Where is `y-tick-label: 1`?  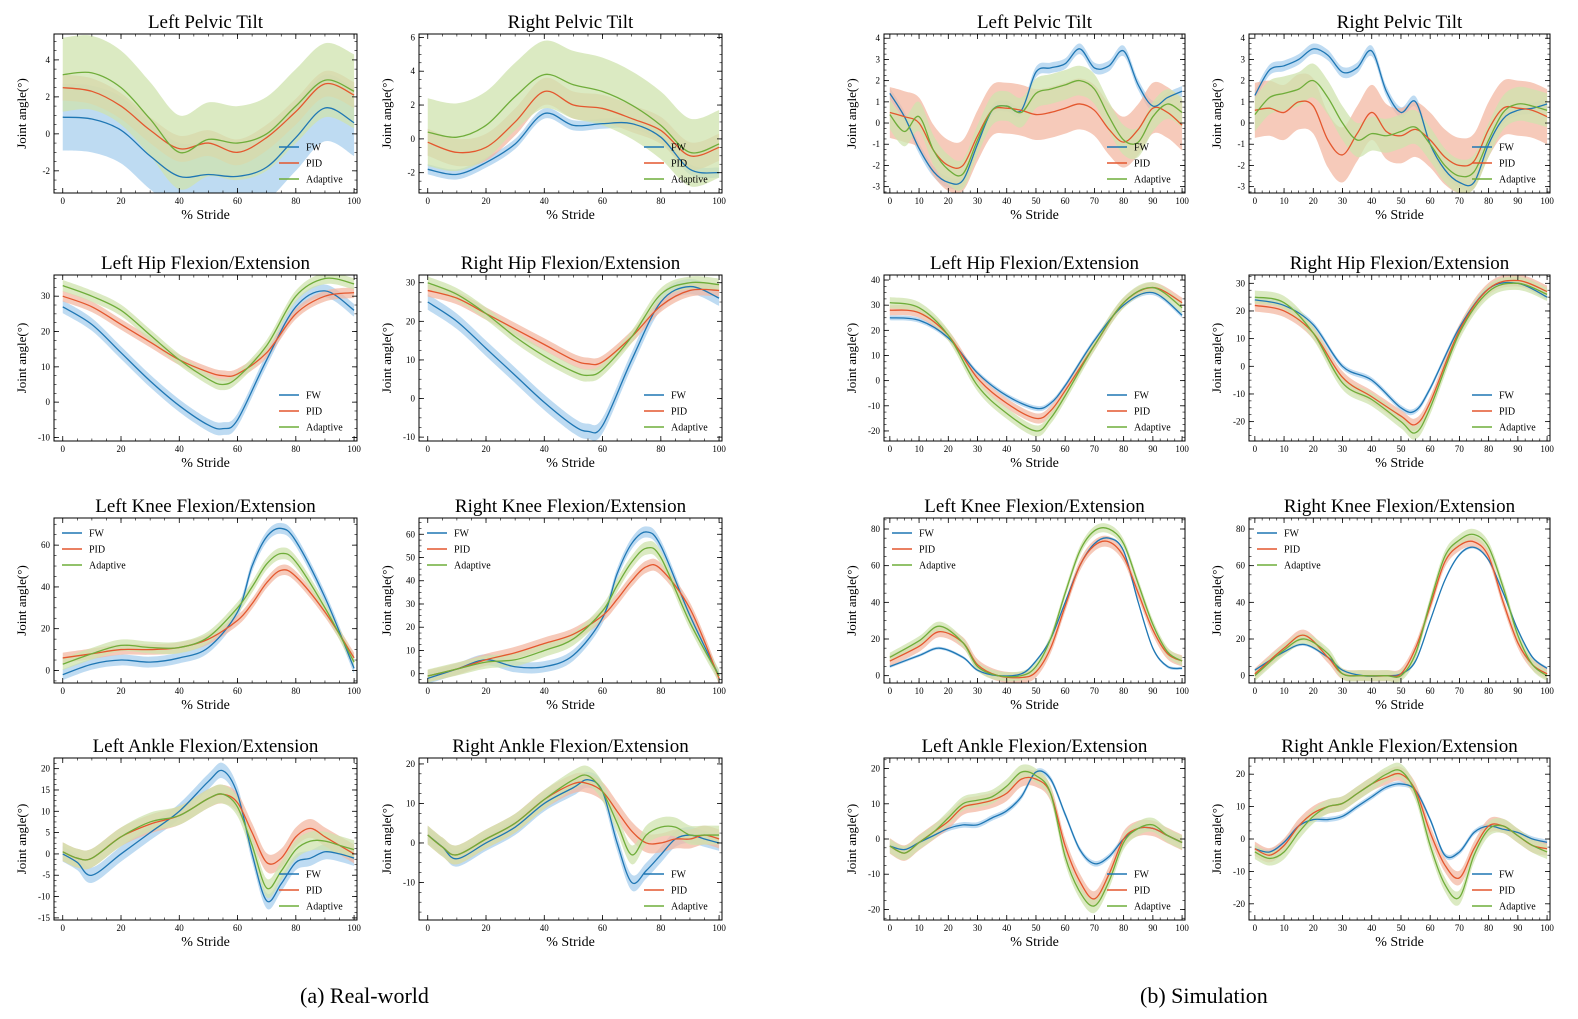
y-tick-label: 1 is located at coordinates (878, 102).